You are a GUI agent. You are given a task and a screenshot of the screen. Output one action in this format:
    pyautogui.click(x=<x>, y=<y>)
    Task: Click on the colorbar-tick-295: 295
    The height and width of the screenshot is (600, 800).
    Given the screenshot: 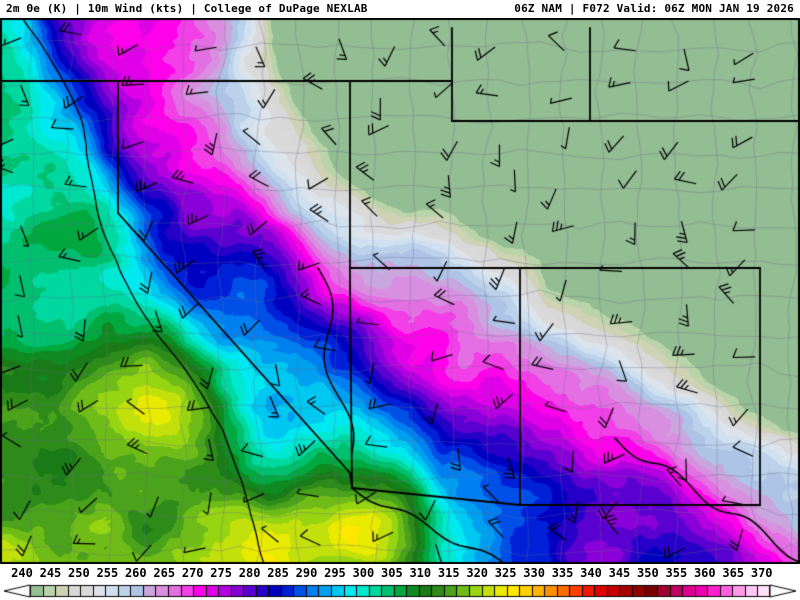 What is the action you would take?
    pyautogui.click(x=335, y=573)
    